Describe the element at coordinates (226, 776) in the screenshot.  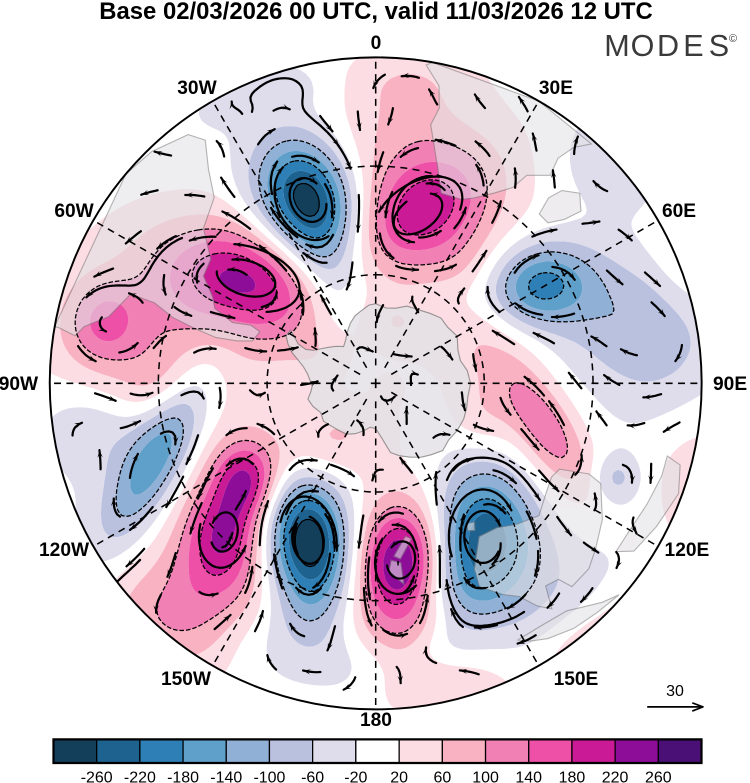
I see `svg-text: -140` at that location.